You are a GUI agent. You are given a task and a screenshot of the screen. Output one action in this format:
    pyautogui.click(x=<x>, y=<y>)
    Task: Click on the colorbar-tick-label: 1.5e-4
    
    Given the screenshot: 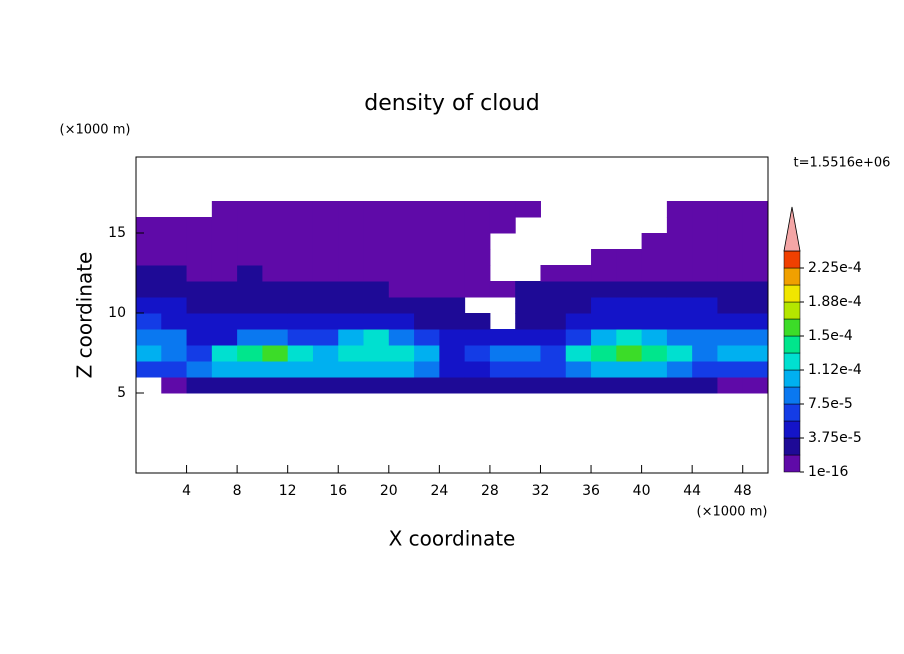 What is the action you would take?
    pyautogui.click(x=830, y=336)
    